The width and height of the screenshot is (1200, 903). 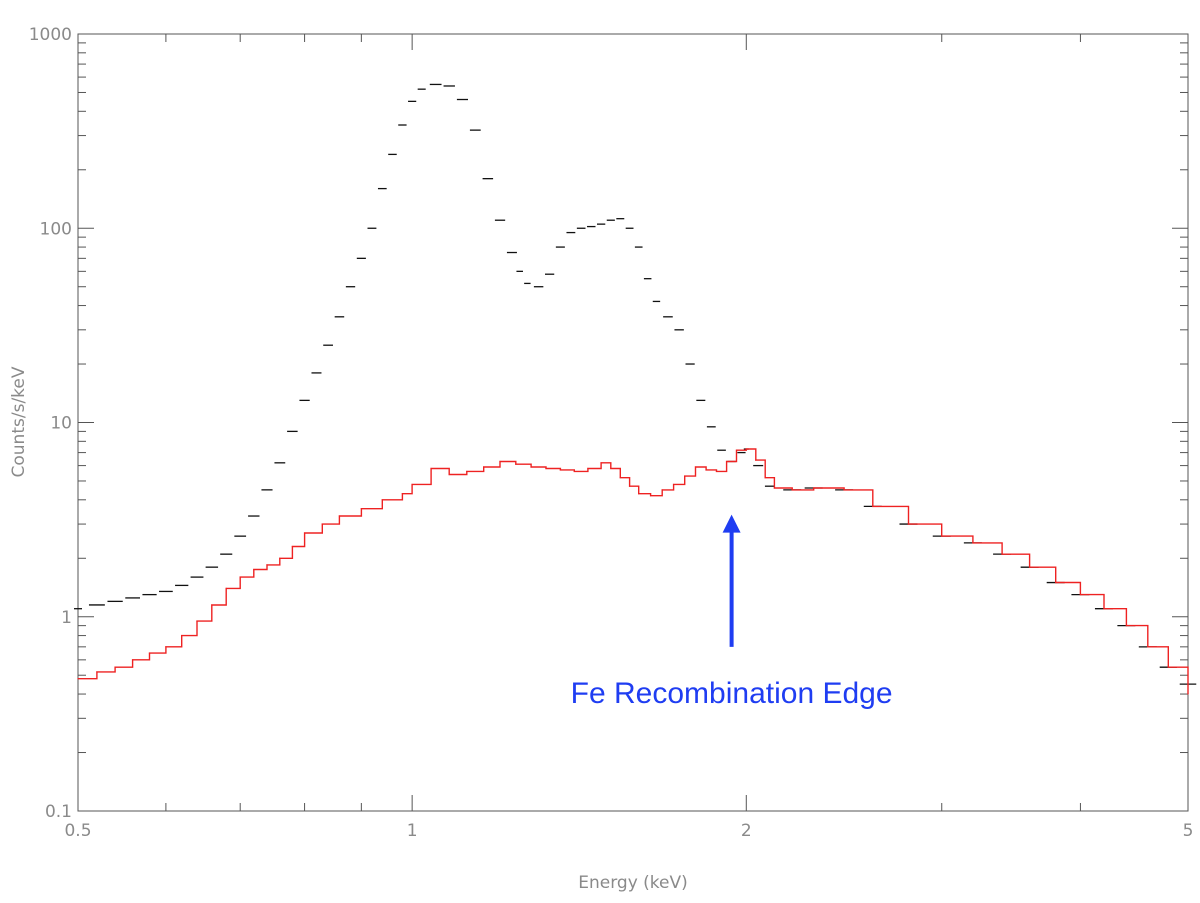 What do you see at coordinates (61, 424) in the screenshot?
I see `y-tick-label: 10` at bounding box center [61, 424].